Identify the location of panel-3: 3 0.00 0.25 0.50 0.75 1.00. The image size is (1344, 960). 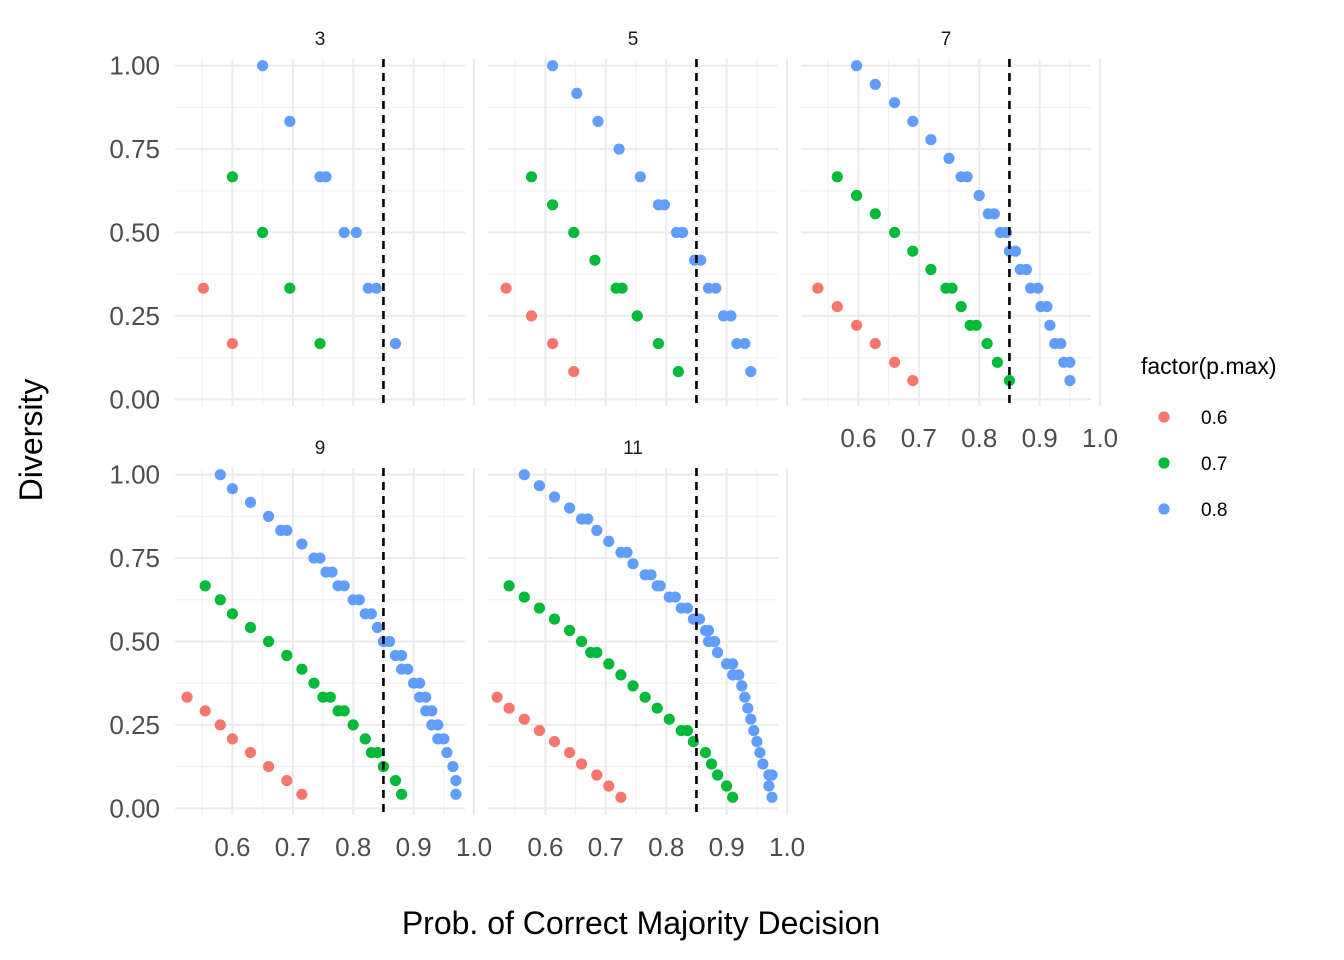
(292, 221).